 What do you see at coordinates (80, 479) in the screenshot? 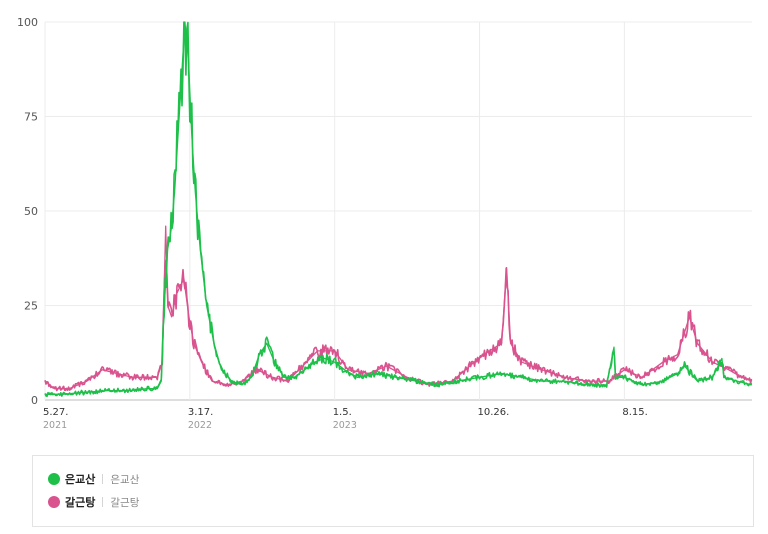
I see `legend-series-1-name: 은교산` at bounding box center [80, 479].